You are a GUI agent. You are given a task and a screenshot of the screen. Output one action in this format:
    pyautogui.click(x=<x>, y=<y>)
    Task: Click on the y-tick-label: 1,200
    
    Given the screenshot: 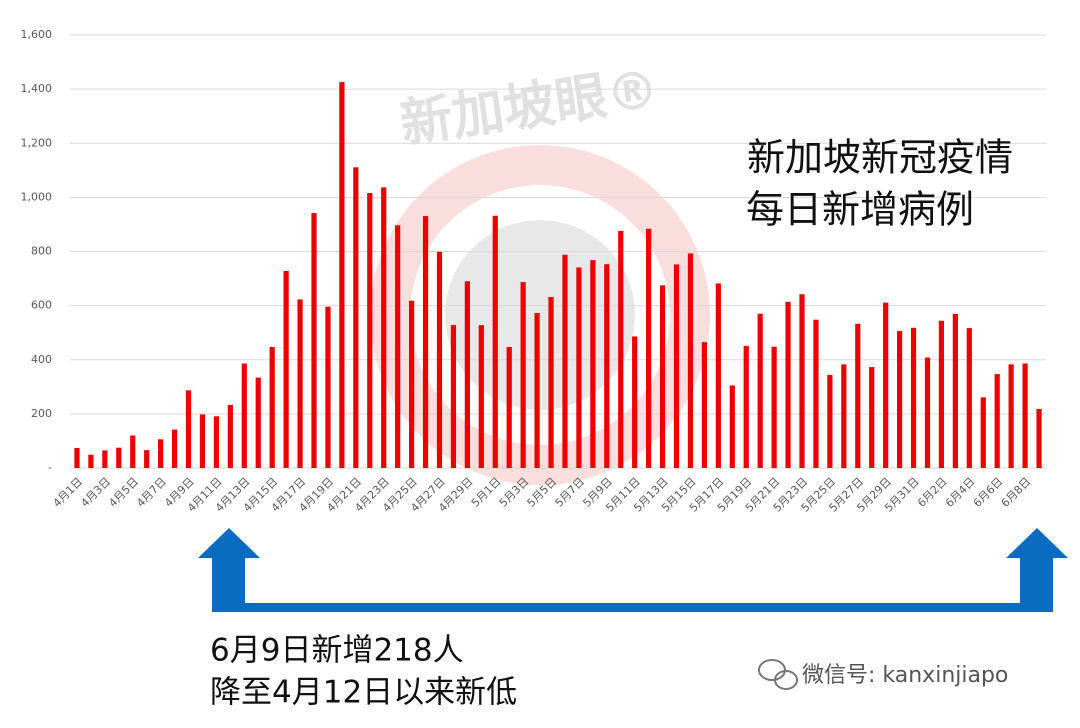 What is the action you would take?
    pyautogui.click(x=37, y=142)
    